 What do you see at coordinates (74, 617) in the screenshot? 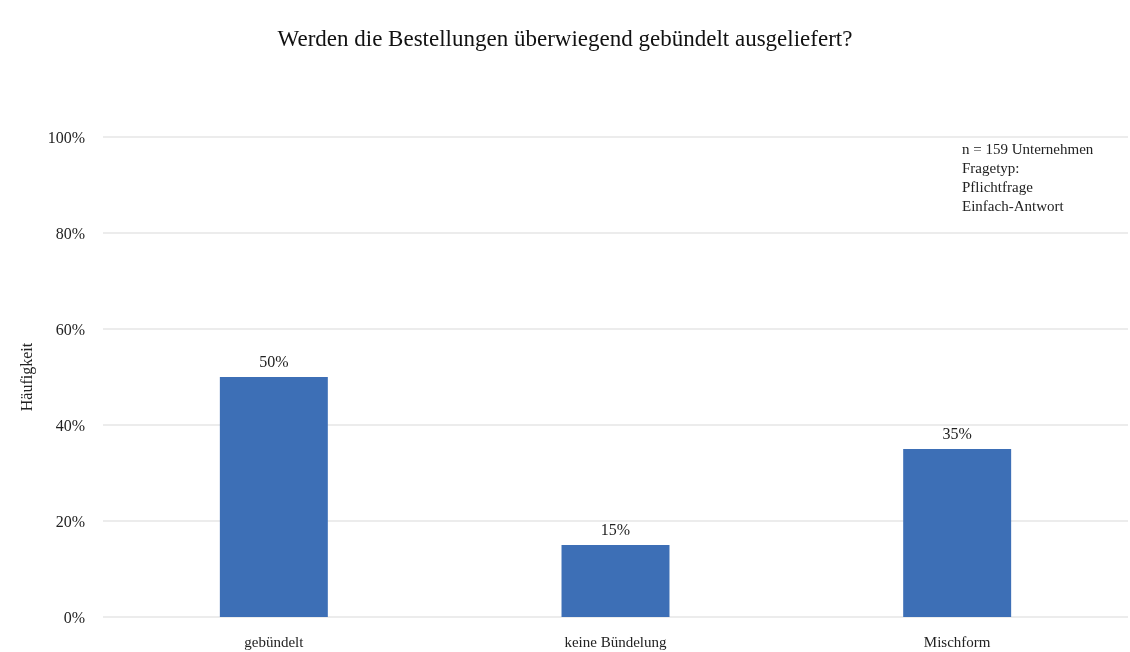
I see `y-tick-label: 0%` at bounding box center [74, 617].